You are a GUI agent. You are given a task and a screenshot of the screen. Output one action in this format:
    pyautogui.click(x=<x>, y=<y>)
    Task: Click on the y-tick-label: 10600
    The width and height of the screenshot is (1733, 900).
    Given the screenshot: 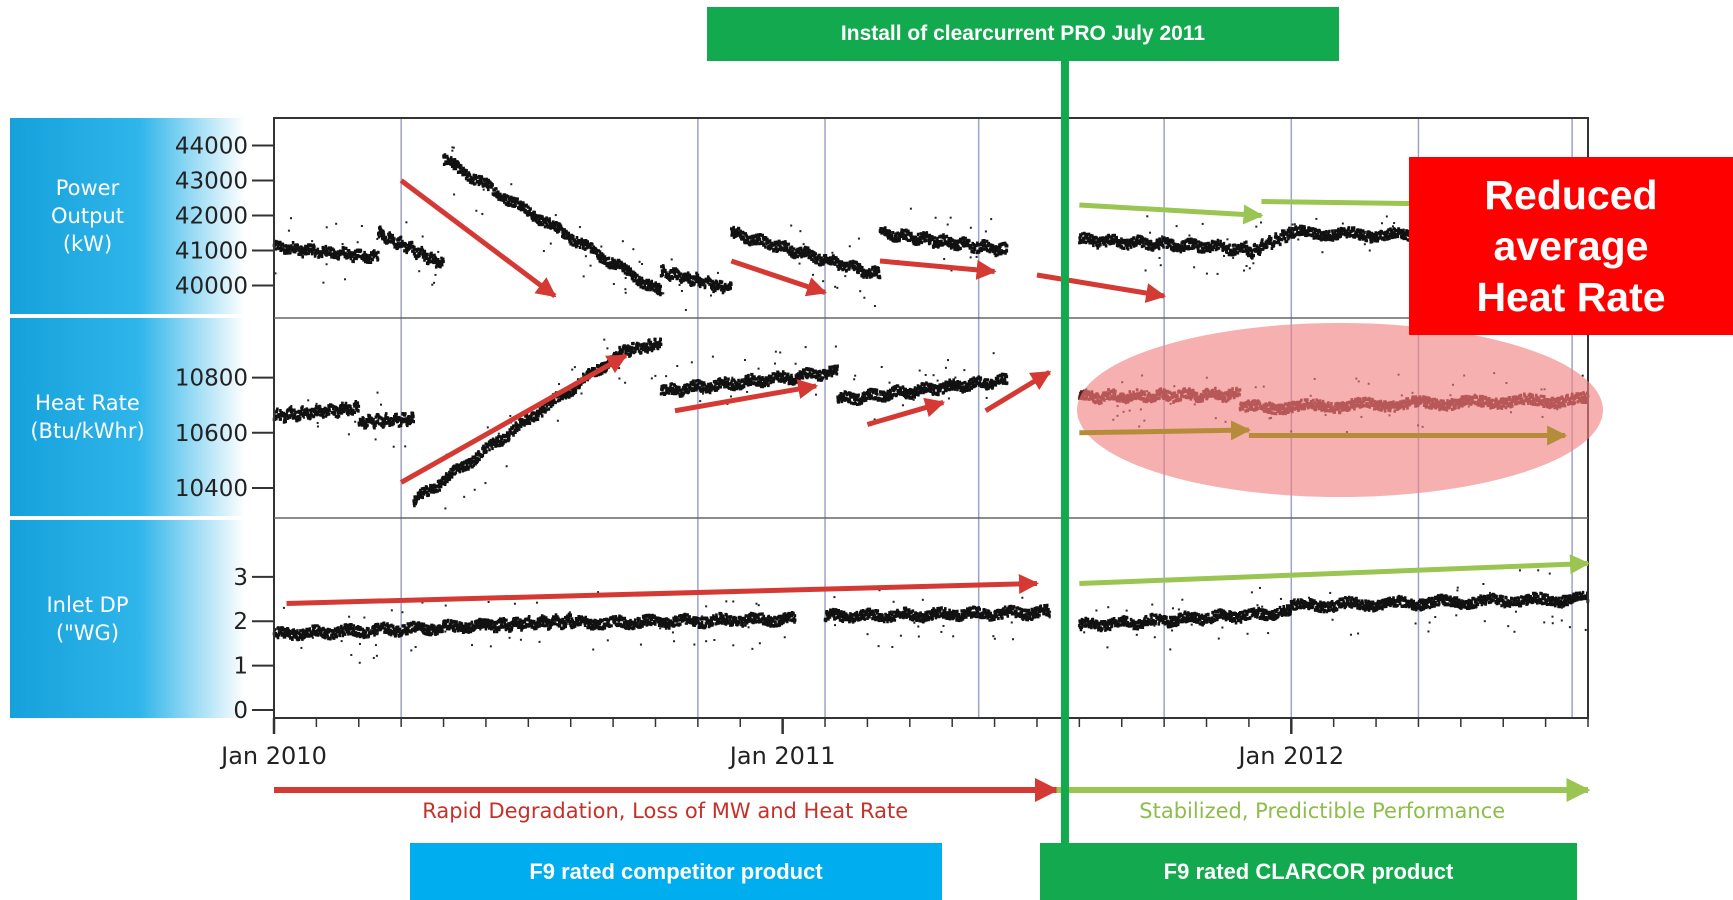 What is the action you would take?
    pyautogui.click(x=211, y=434)
    